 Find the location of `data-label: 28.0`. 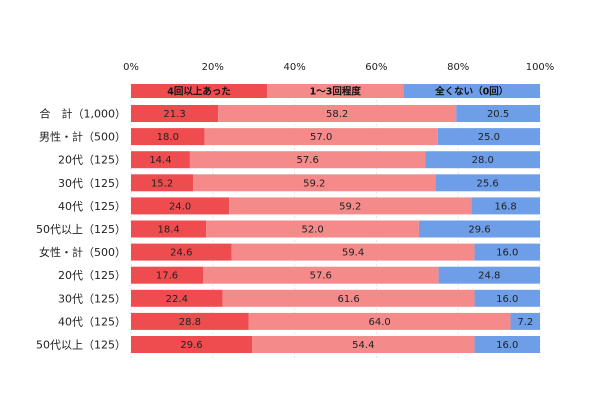

data-label: 28.0 is located at coordinates (483, 160).